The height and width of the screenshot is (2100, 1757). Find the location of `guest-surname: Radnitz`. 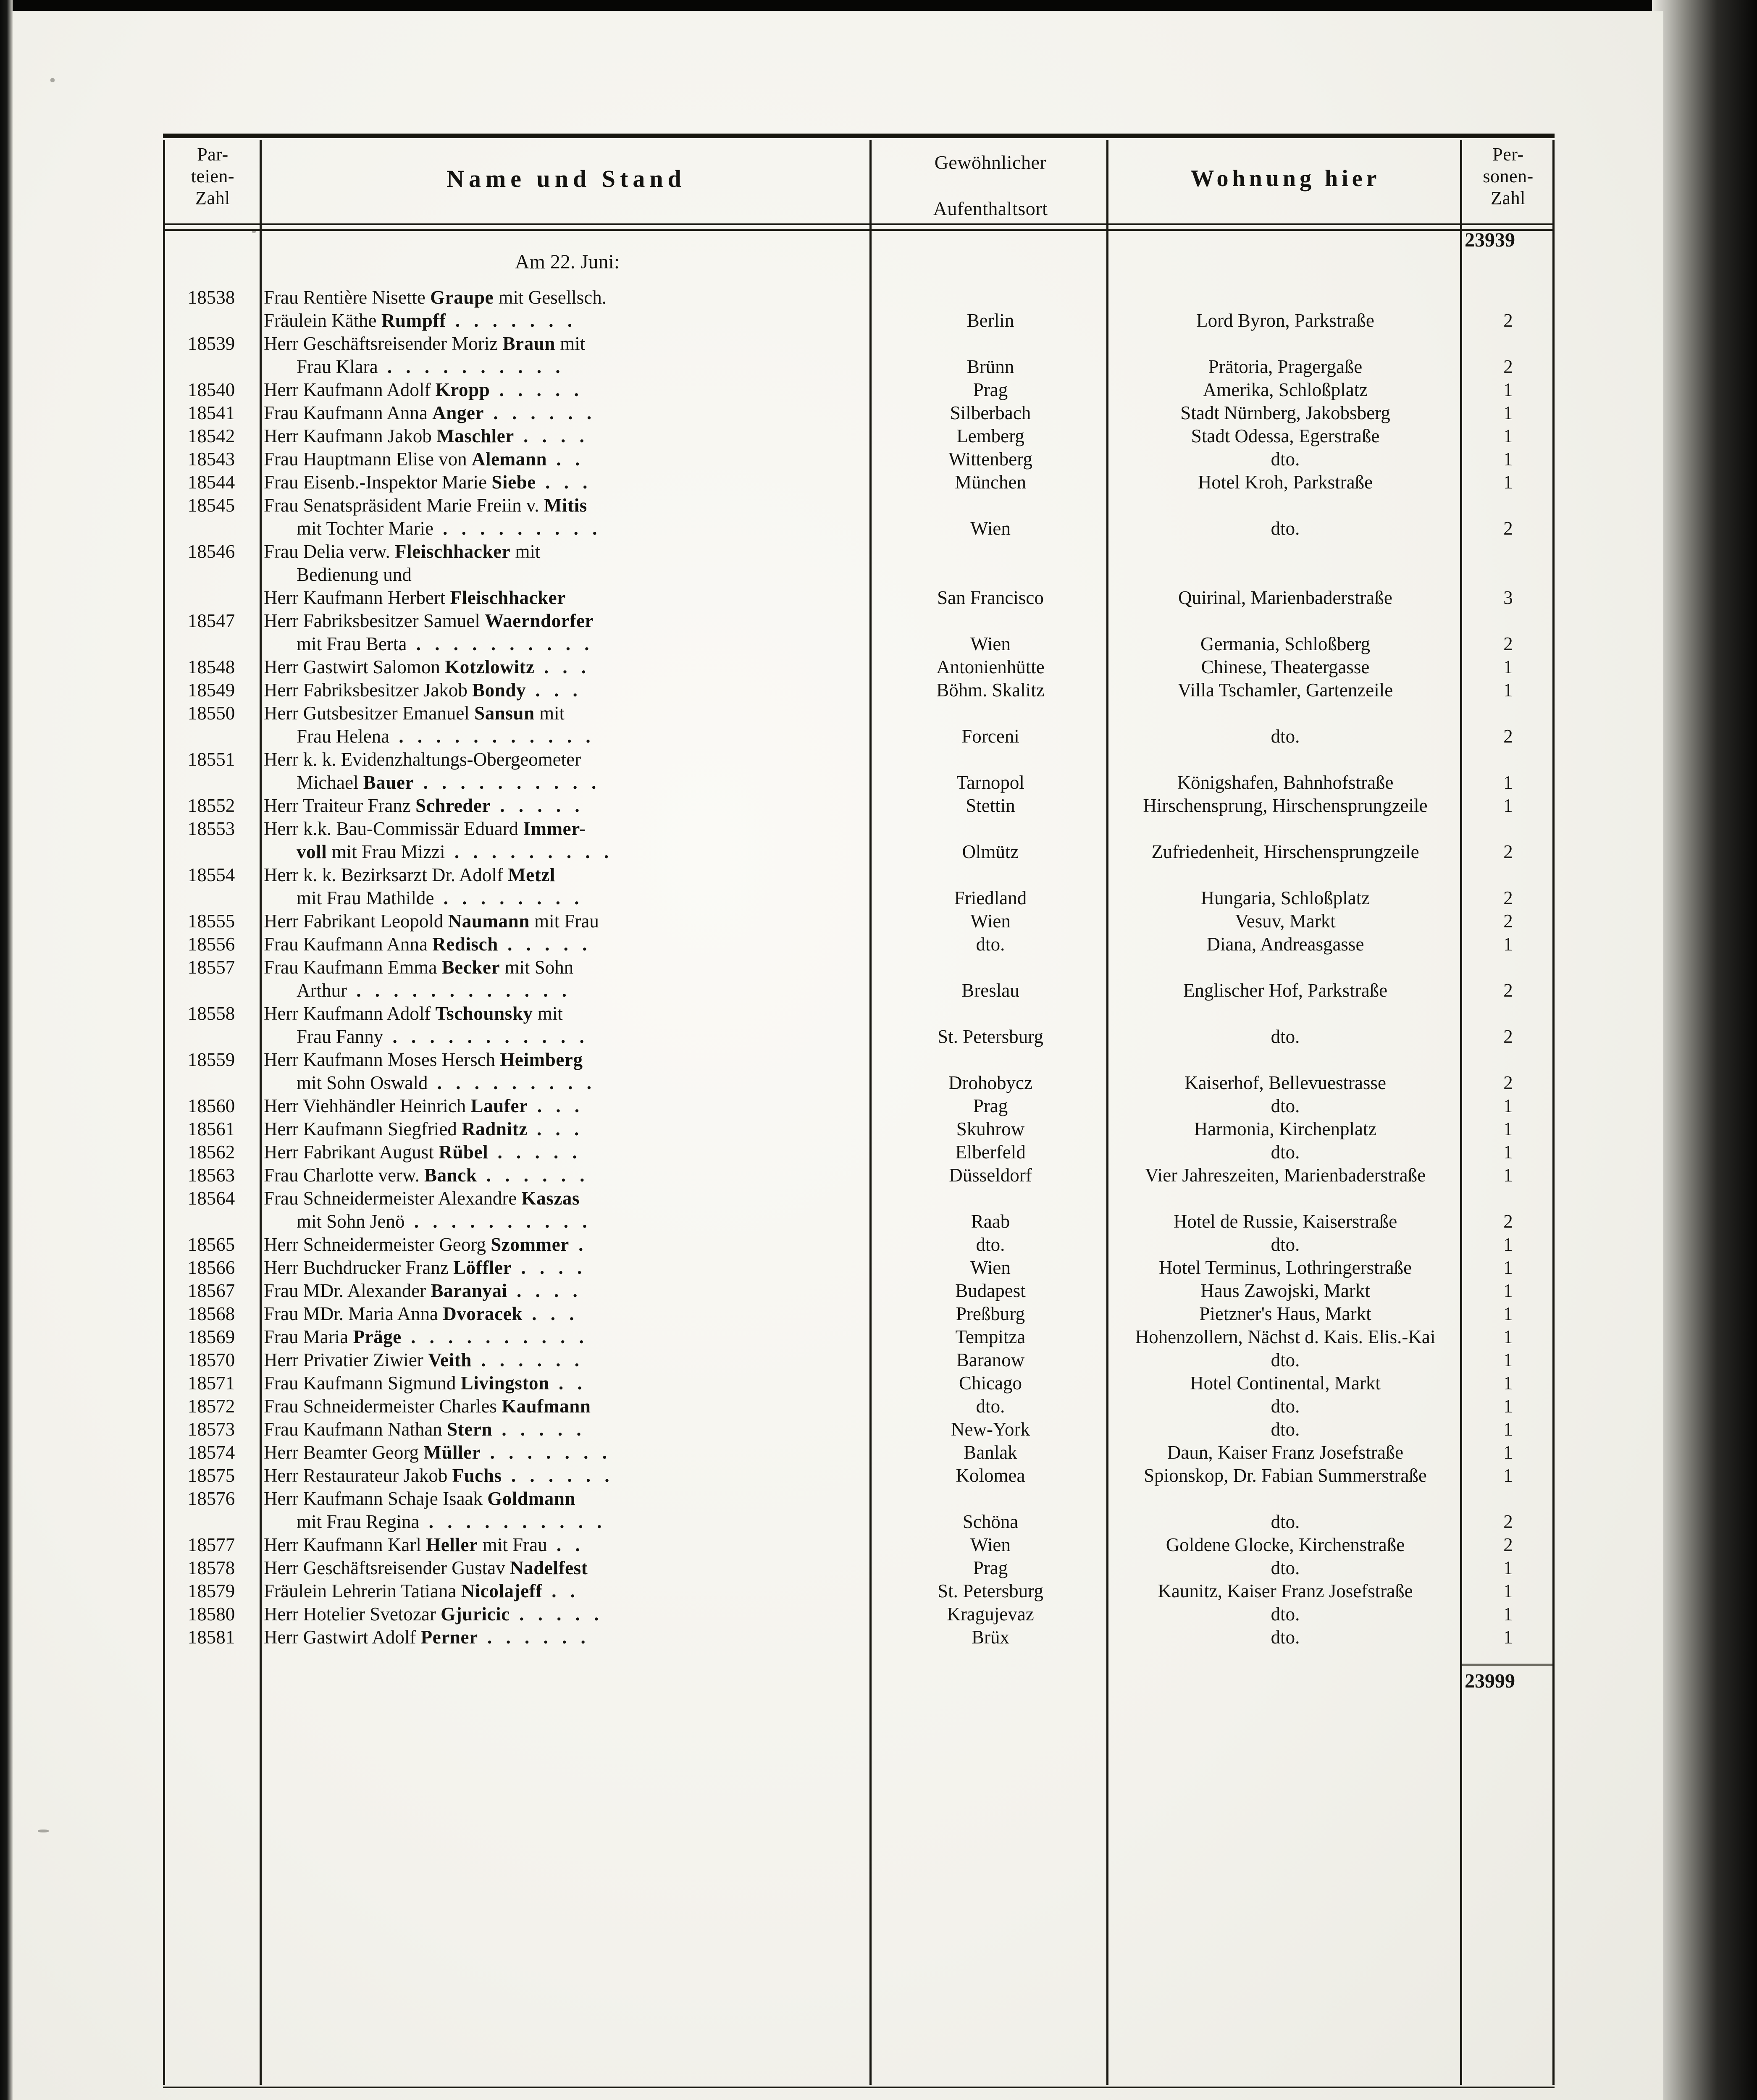

guest-surname: Radnitz is located at coordinates (495, 1128).